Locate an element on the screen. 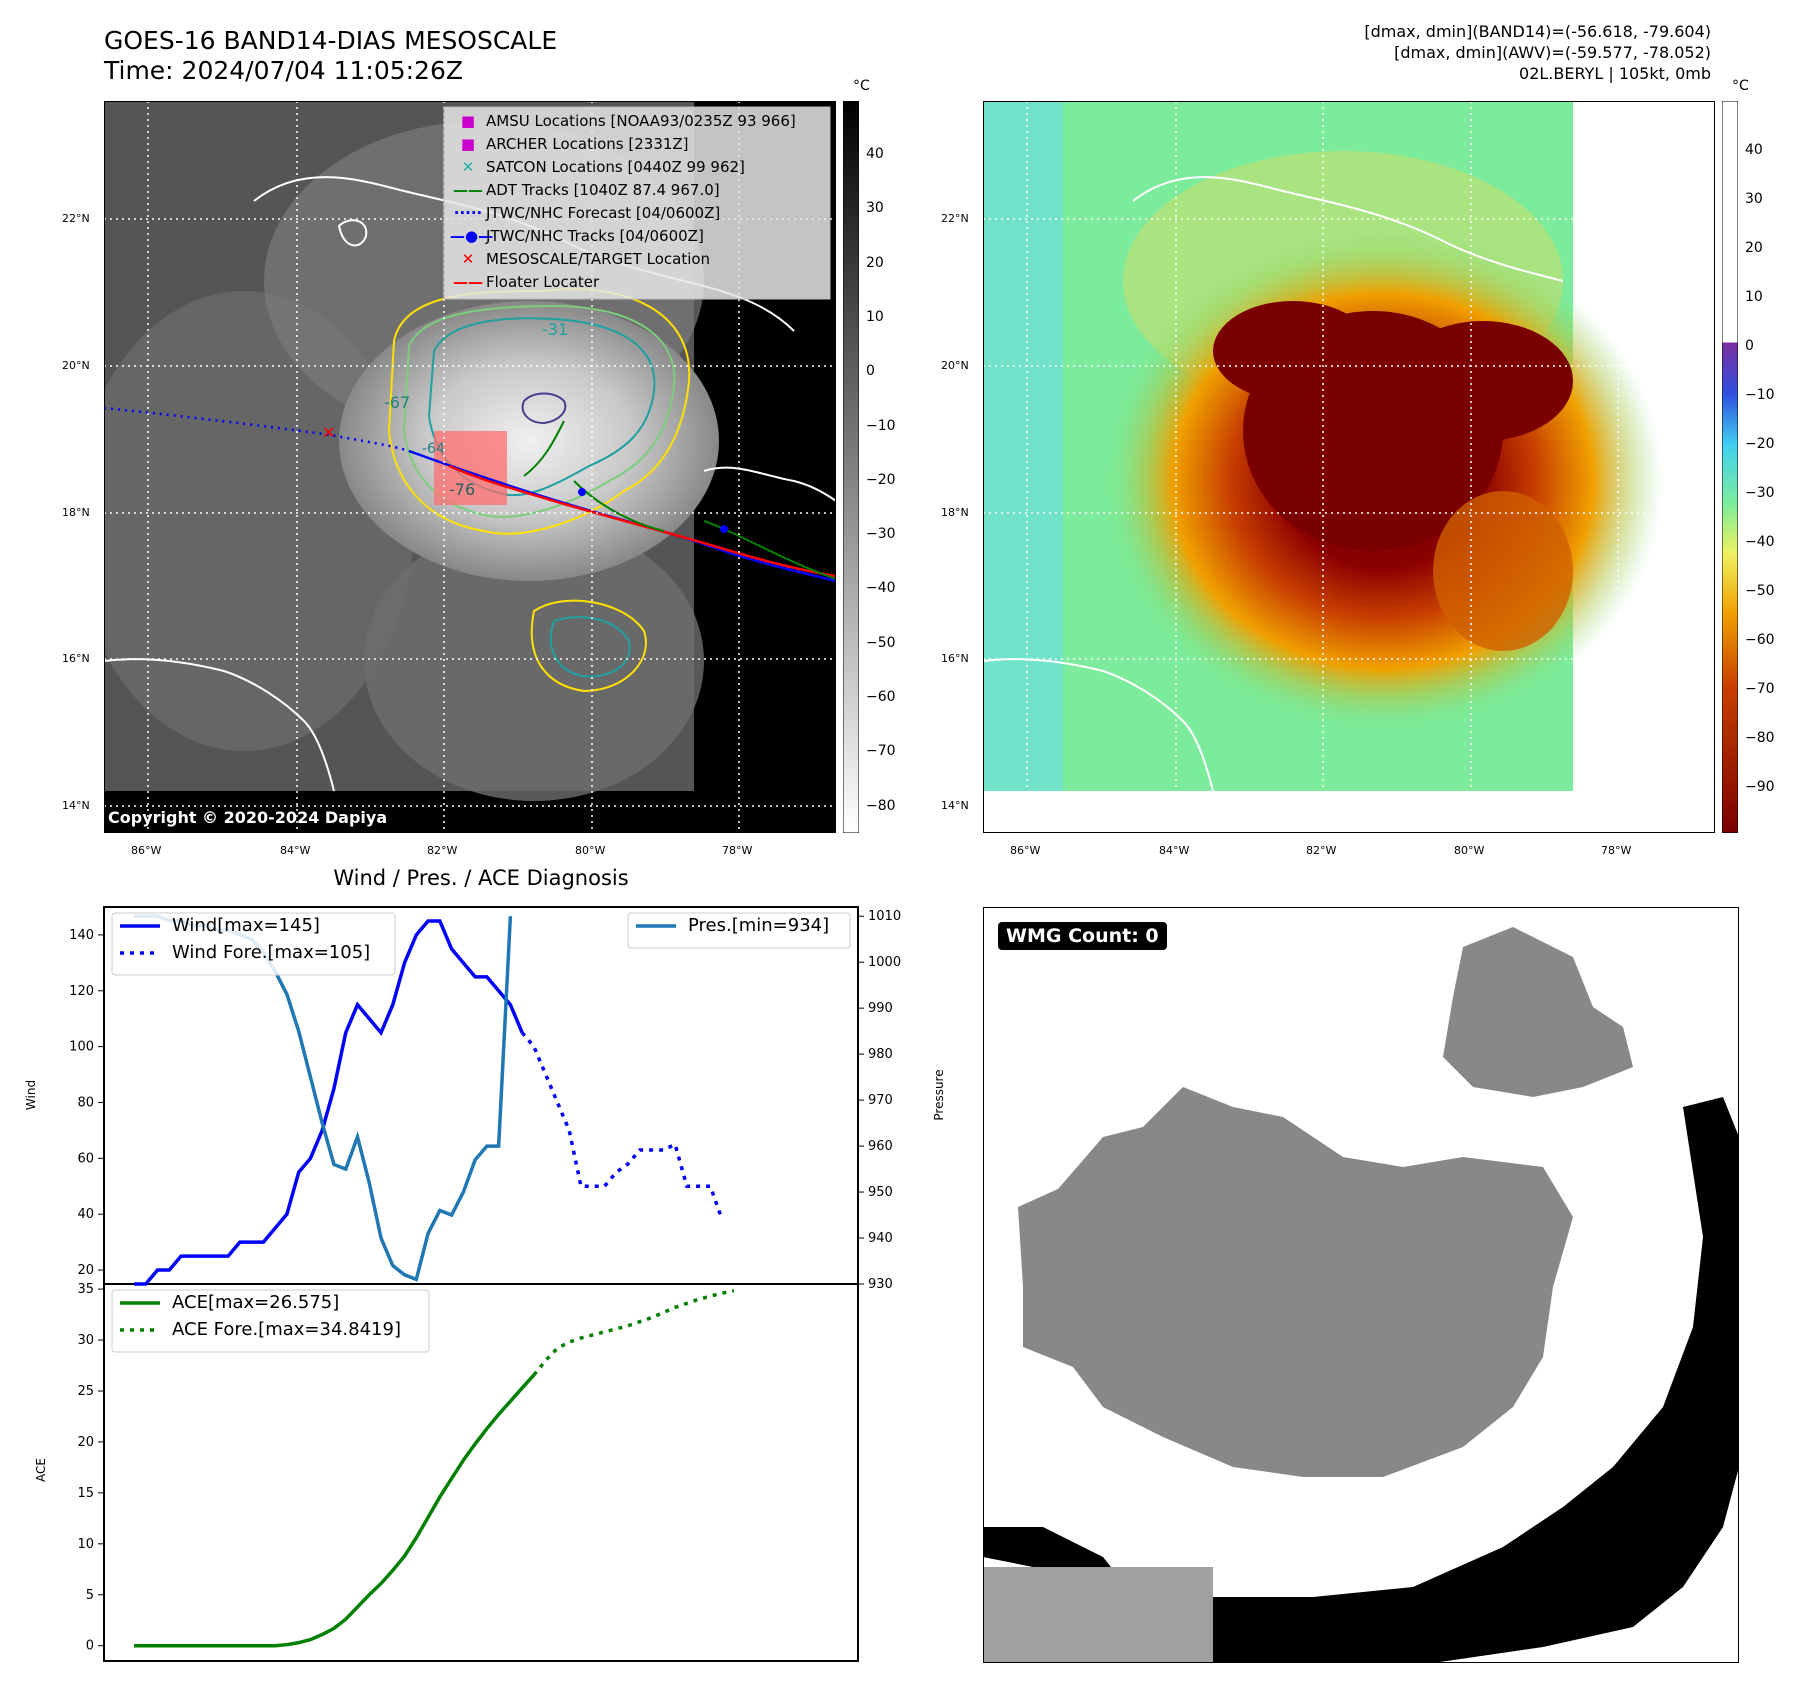 The image size is (1797, 1690). colorbar-tick-label: 30 is located at coordinates (1754, 199).